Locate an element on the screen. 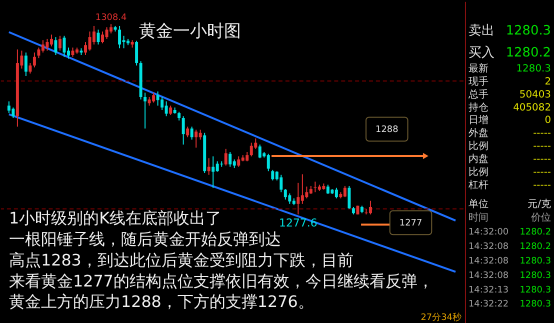 This screenshot has width=554, height=323. text: 2 is located at coordinates (548, 82).